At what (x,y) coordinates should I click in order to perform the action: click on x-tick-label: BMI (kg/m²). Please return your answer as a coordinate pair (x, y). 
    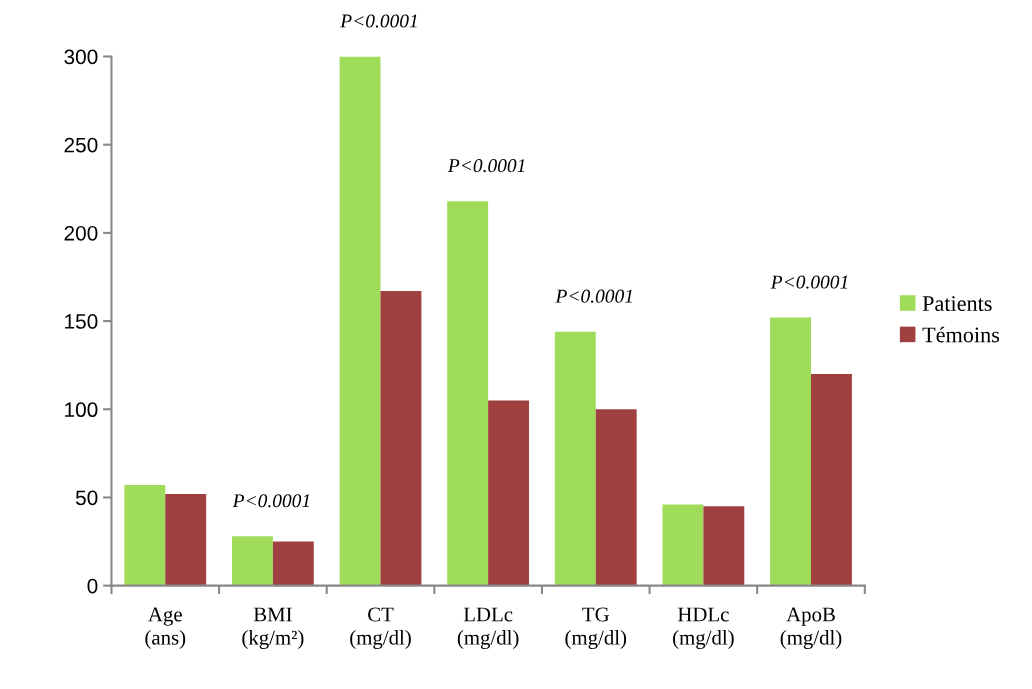
    Looking at the image, I should click on (273, 628).